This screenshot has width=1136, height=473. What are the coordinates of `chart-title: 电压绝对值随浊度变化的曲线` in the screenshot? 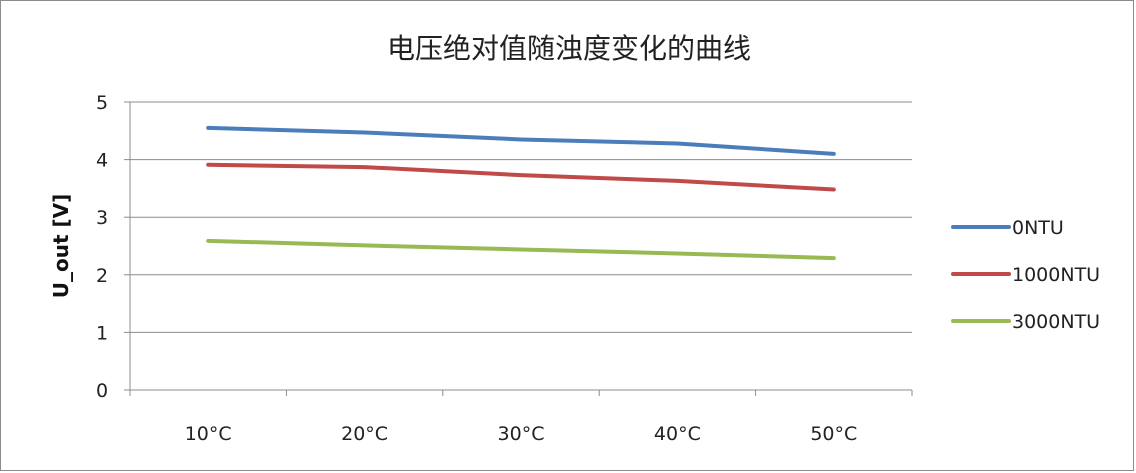 It's located at (569, 48).